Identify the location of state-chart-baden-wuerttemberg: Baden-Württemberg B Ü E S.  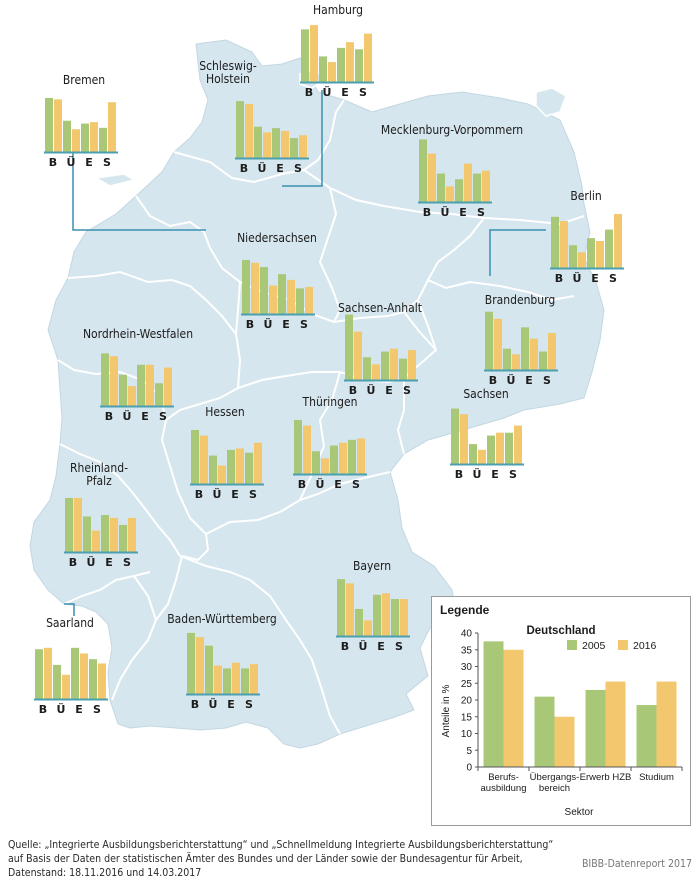
(222, 662).